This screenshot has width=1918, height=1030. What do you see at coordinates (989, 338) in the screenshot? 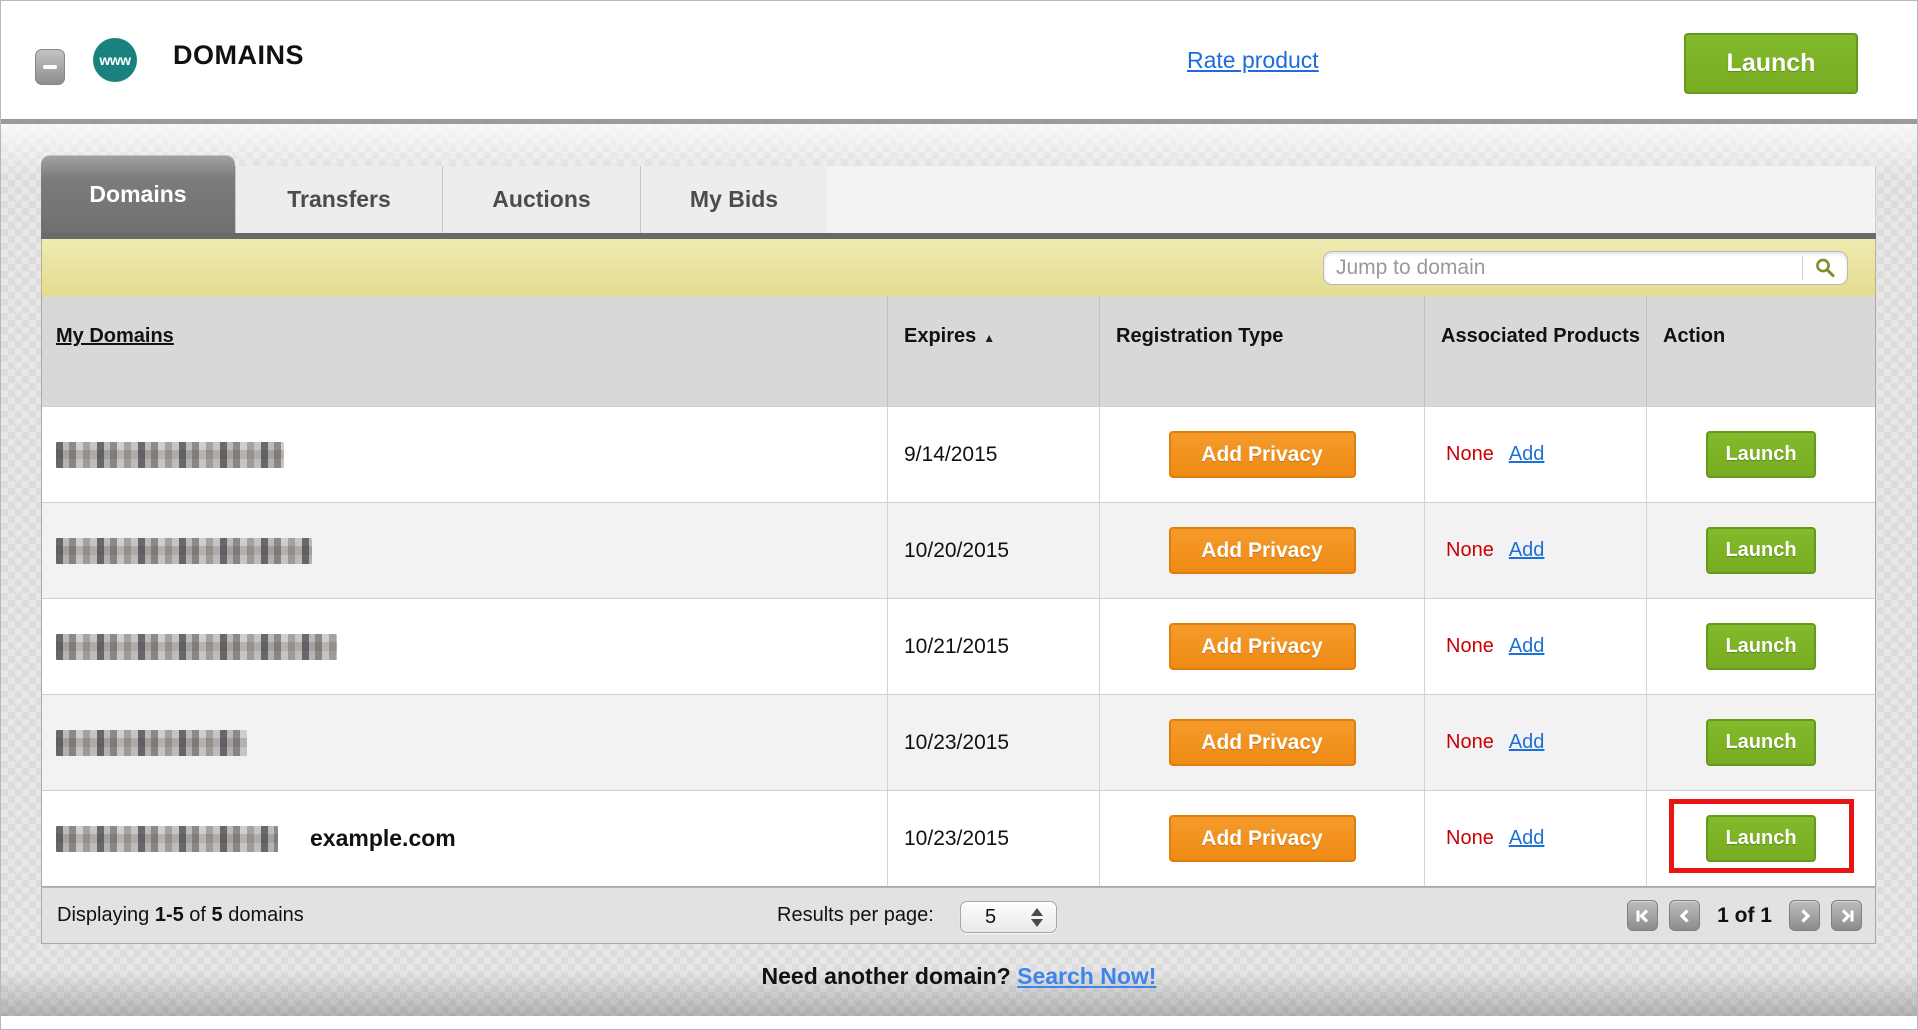
I see `sort-arrow-icon: ▲` at bounding box center [989, 338].